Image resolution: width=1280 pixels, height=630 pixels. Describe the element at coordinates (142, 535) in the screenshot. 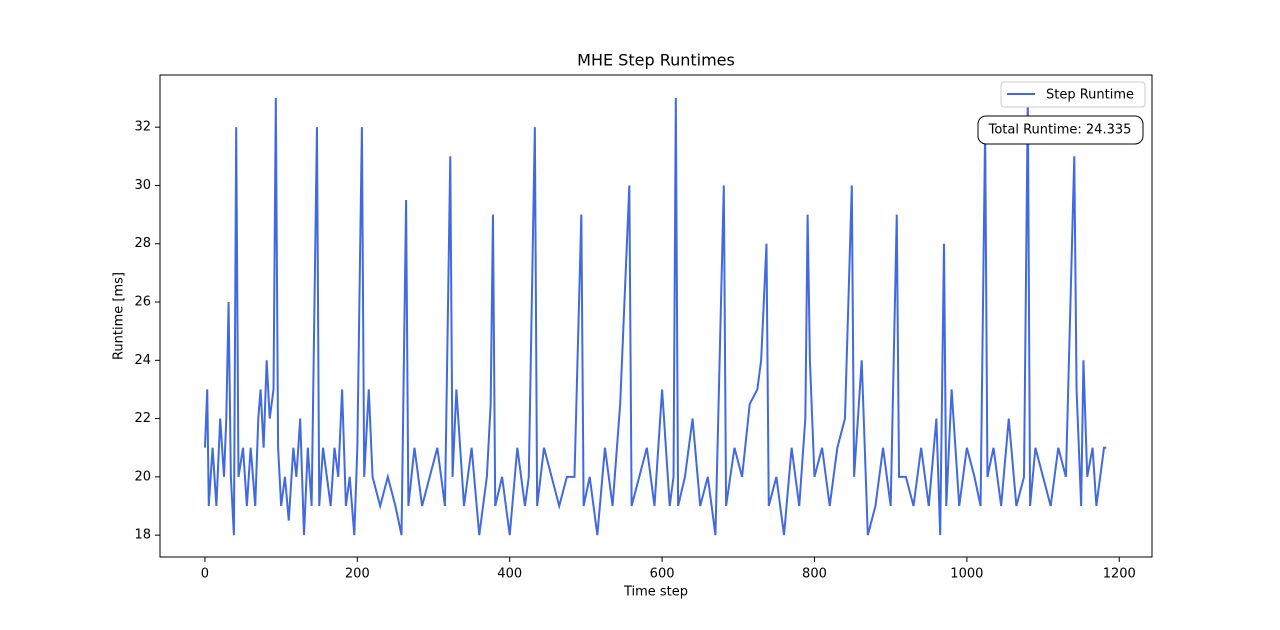

I see `y-tick-label: 18` at that location.